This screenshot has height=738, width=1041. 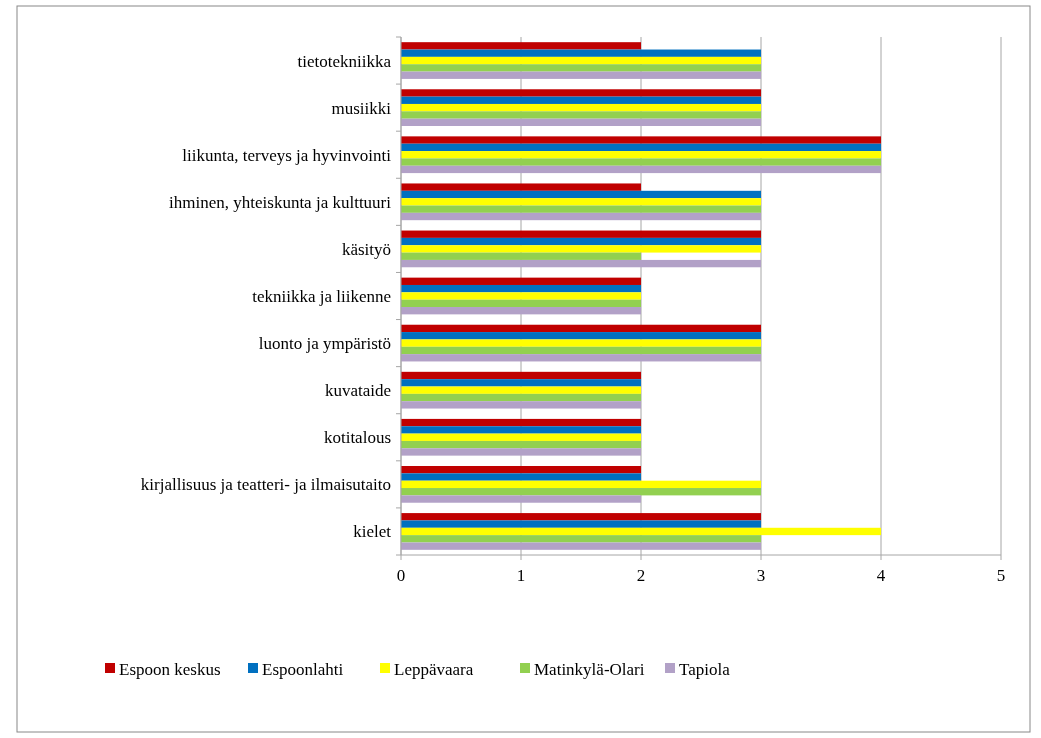 What do you see at coordinates (324, 344) in the screenshot?
I see `y-tick-label: luonto ja ympäristö` at bounding box center [324, 344].